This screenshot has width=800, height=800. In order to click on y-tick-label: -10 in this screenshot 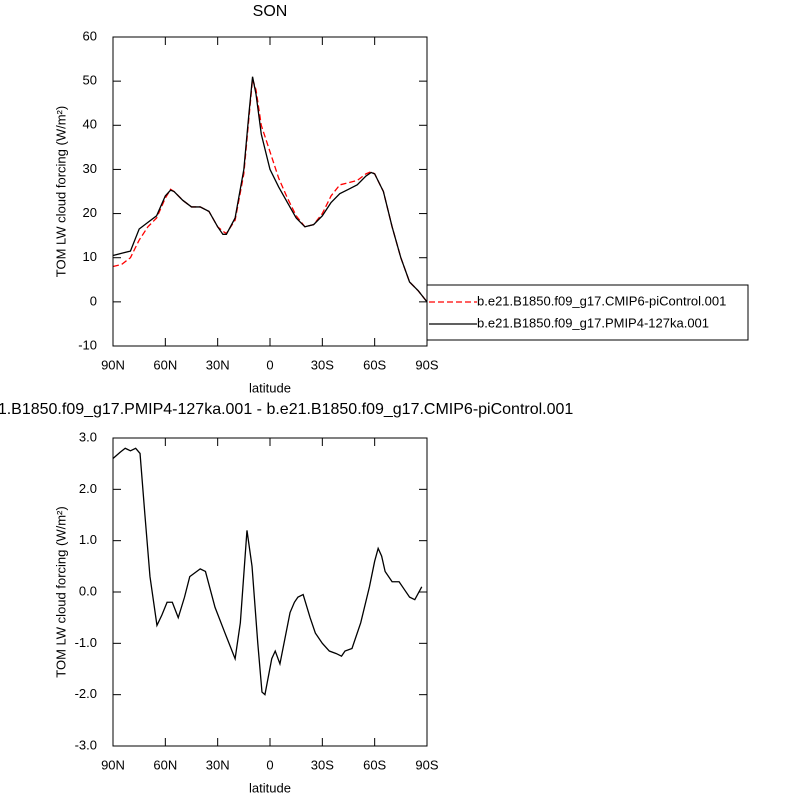, I will do `click(87, 344)`.